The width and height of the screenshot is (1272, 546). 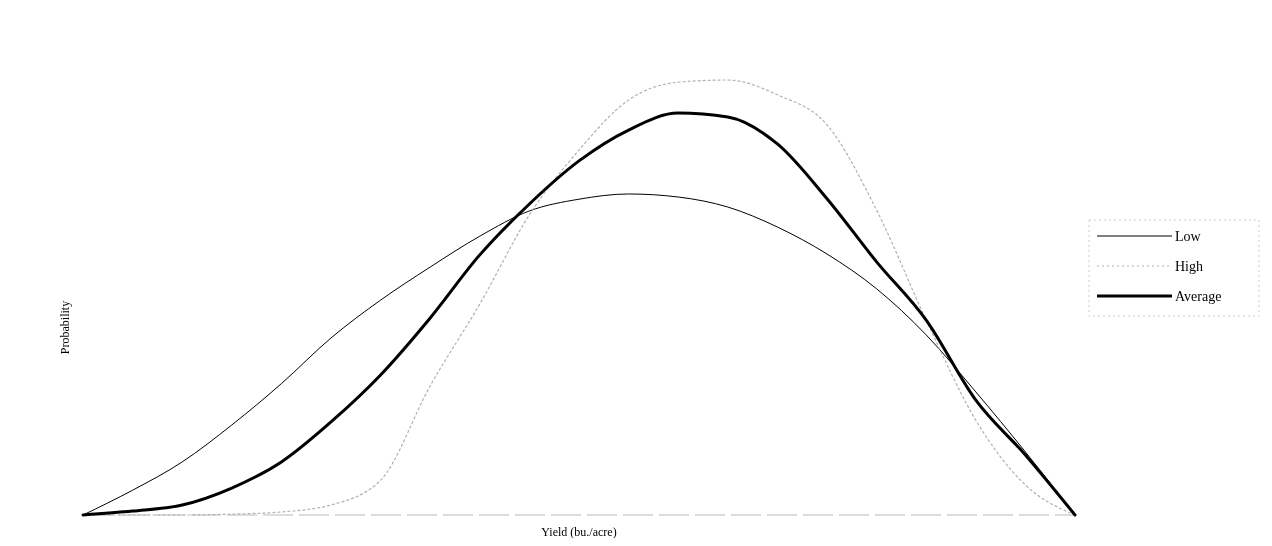 I want to click on text: High, so click(x=1189, y=266).